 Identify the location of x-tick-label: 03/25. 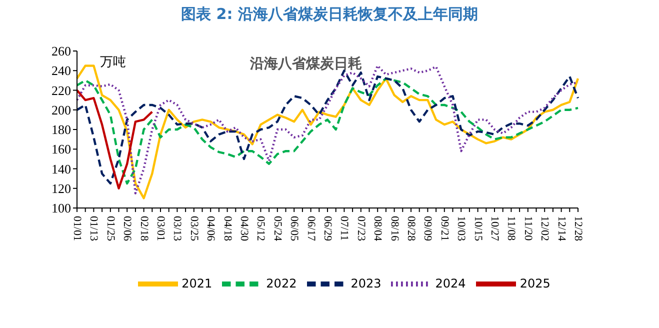
(194, 229).